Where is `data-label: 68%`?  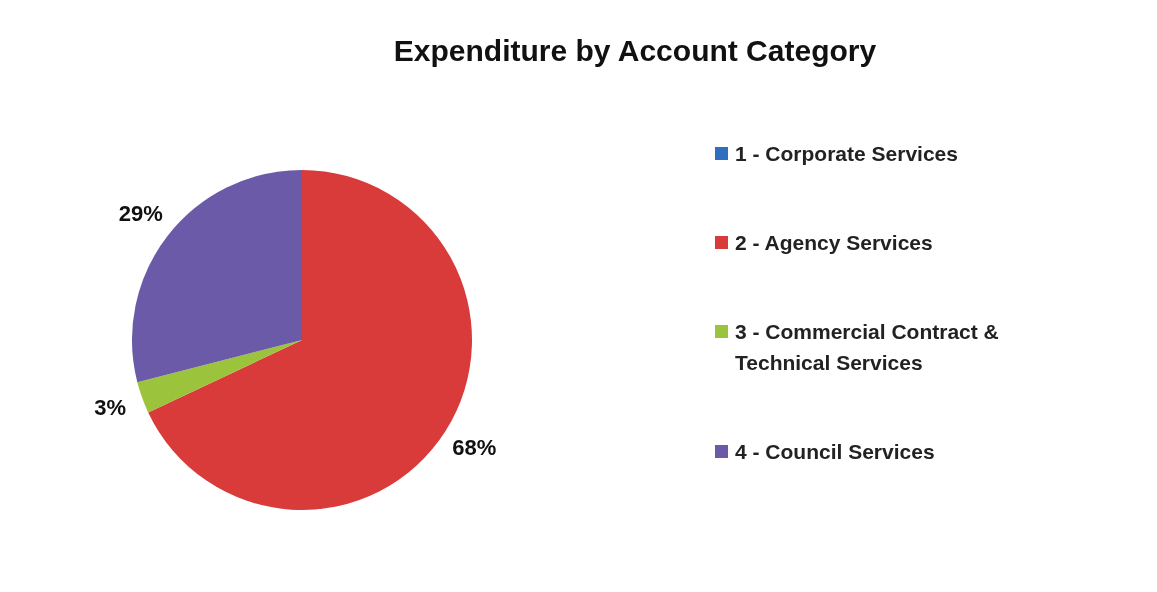
data-label: 68% is located at coordinates (474, 448).